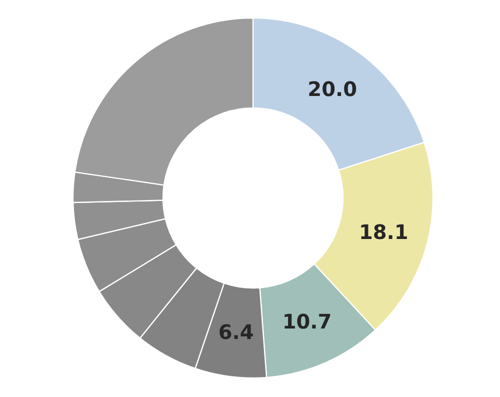 This screenshot has height=397, width=500. I want to click on data-label: 10.7, so click(307, 322).